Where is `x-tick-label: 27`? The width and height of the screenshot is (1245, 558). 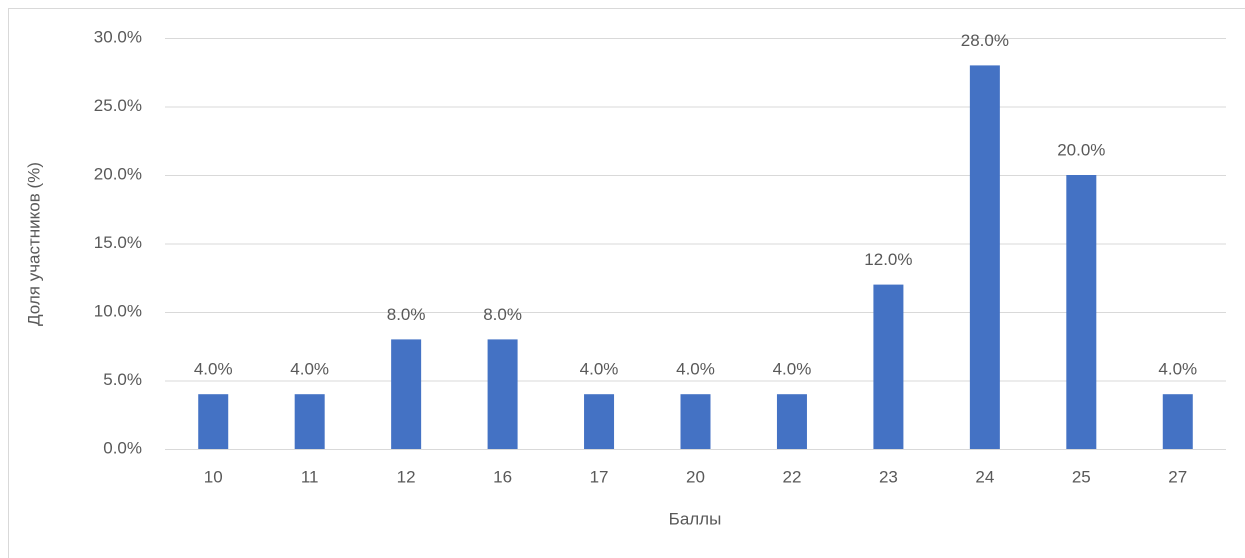
x-tick-label: 27 is located at coordinates (1177, 476).